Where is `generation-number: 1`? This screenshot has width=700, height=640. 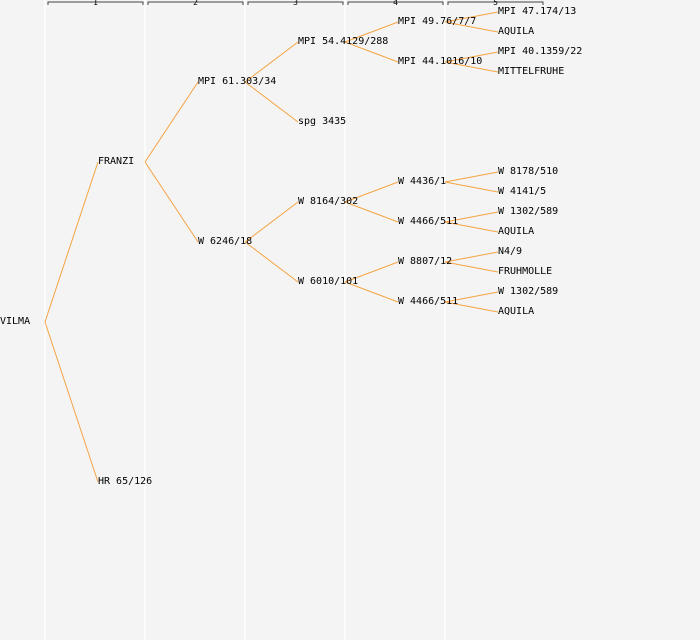
generation-number: 1 is located at coordinates (95, 3).